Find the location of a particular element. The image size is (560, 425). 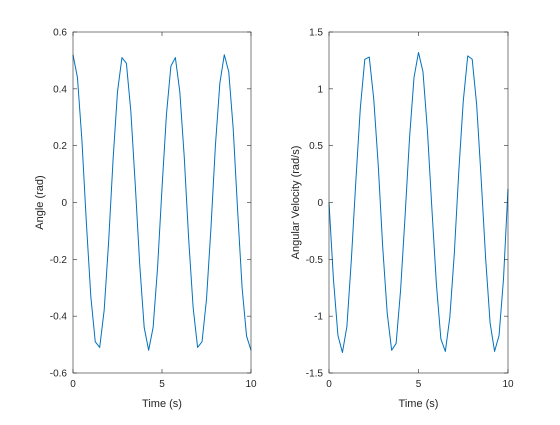

angle-y-tick-label: -0.2 is located at coordinates (59, 260).